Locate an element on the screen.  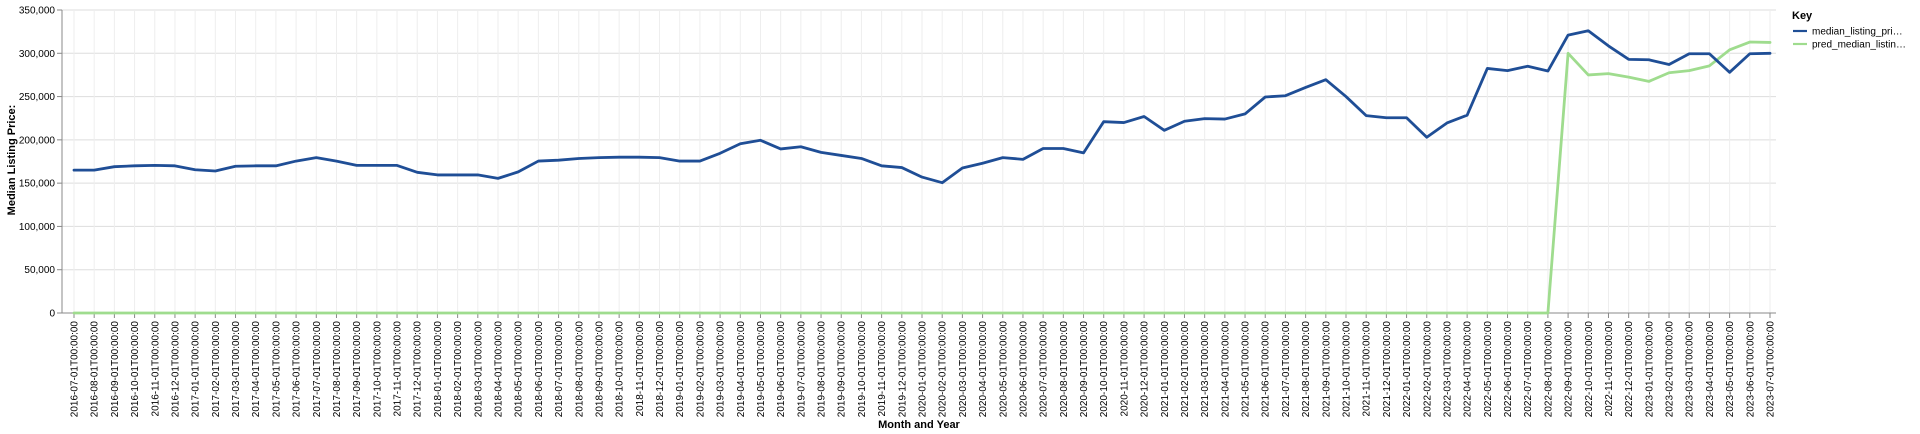
x-tick-label: 2018-11-01T00:00:00 is located at coordinates (640, 369).